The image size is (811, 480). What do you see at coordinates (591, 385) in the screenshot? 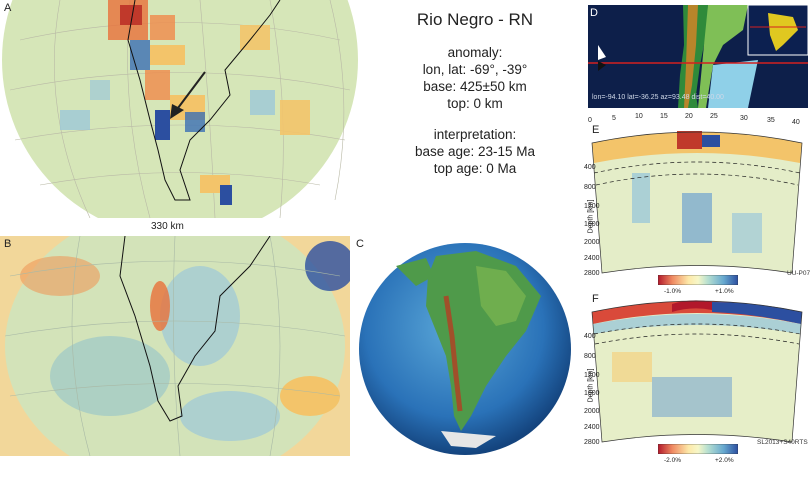
I see `depth-axis-label-f: Depth [km]` at bounding box center [591, 385].